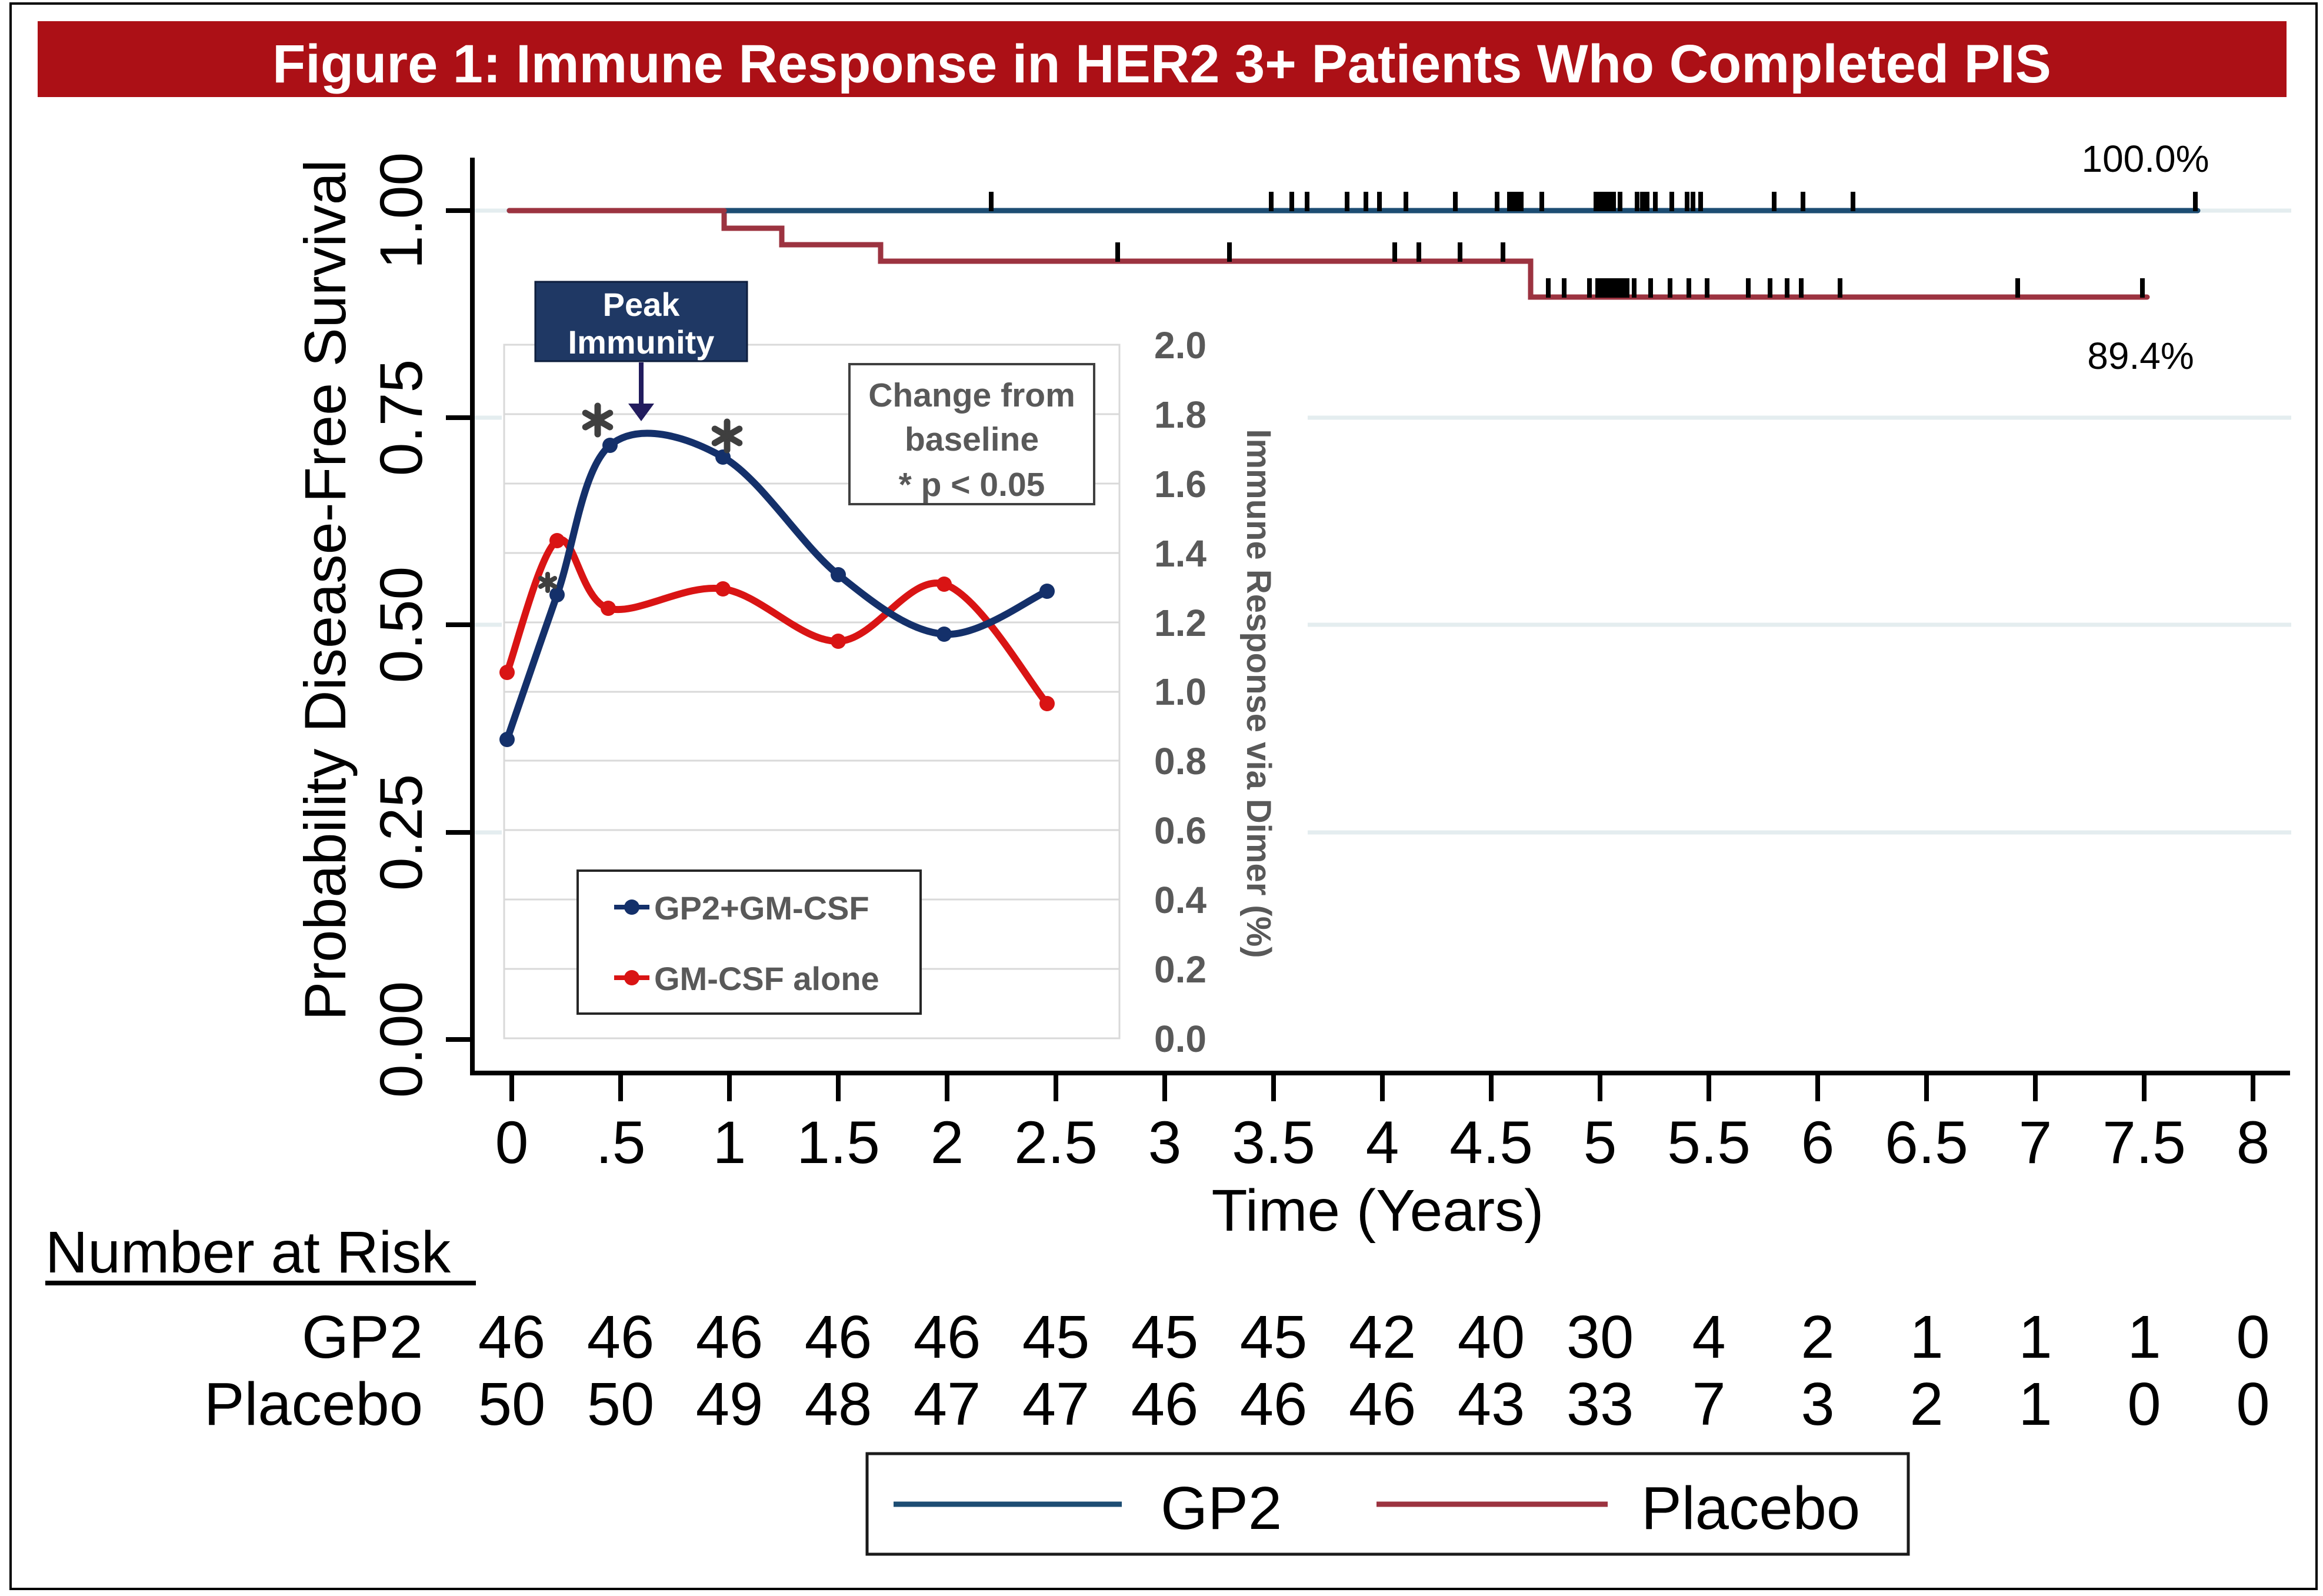 This screenshot has height=1596, width=2323. I want to click on svg-text: 0.6, so click(1180, 830).